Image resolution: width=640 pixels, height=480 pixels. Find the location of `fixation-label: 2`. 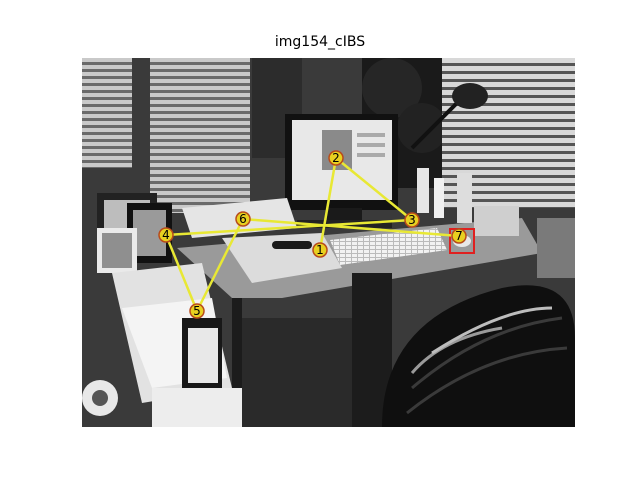

fixation-label: 2 is located at coordinates (336, 158).